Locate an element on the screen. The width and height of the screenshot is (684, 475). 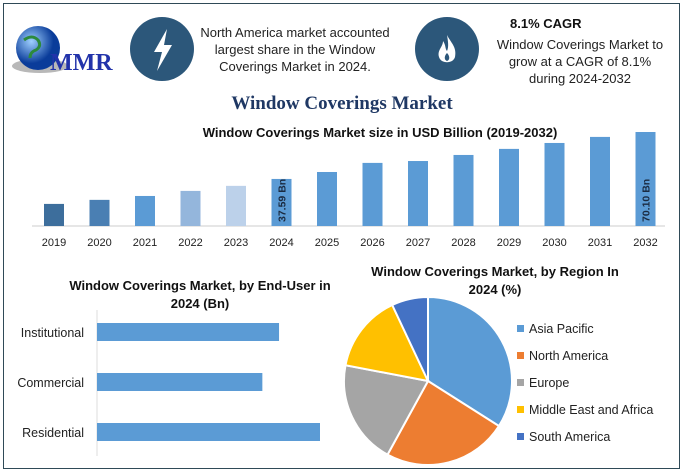
bar-2030 is located at coordinates (554, 184).